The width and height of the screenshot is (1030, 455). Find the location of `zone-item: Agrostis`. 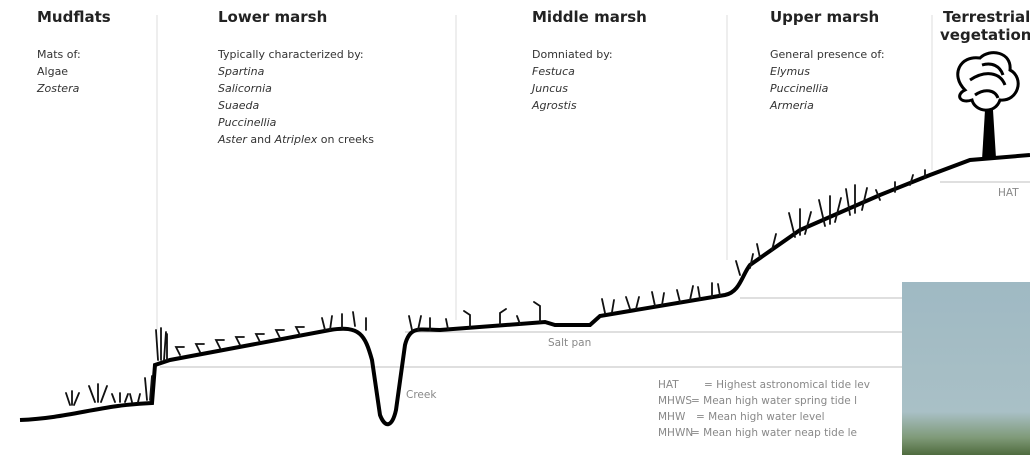

zone-item: Agrostis is located at coordinates (554, 105).